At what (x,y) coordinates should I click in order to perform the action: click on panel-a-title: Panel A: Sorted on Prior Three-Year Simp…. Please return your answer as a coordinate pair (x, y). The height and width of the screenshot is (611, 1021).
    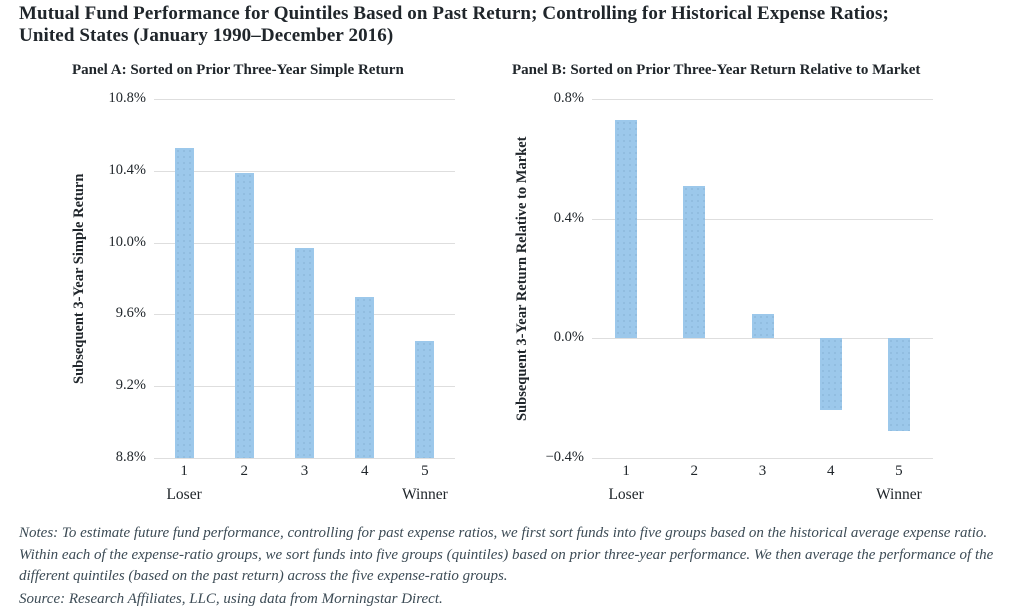
    Looking at the image, I should click on (238, 70).